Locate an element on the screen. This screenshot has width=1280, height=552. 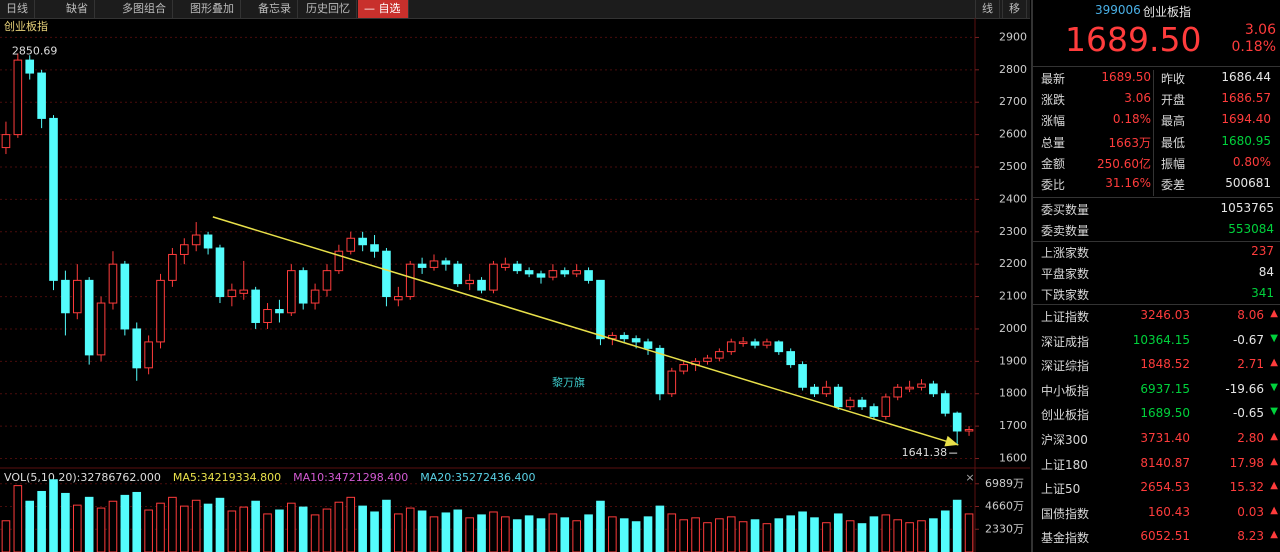
depth-label: 委卖数量 is located at coordinates (1065, 231).